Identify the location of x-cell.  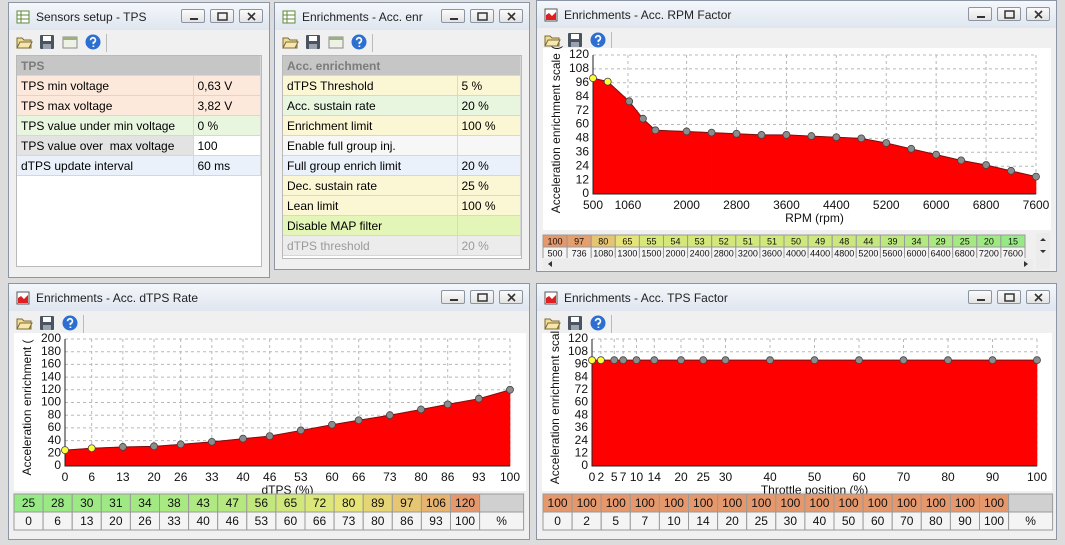
(1013, 252).